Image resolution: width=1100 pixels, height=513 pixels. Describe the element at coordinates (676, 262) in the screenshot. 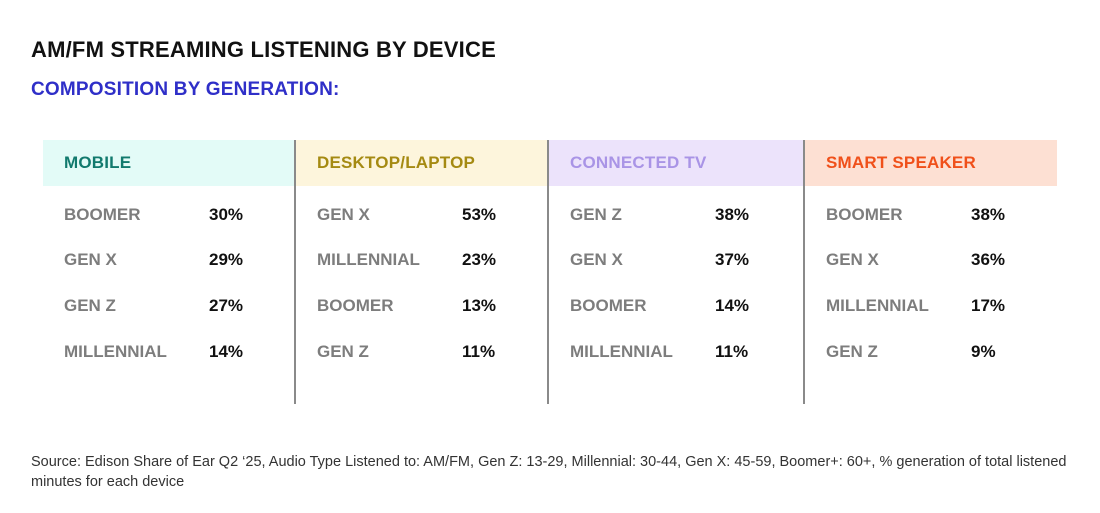

I see `table-row: GEN X 37%` at that location.